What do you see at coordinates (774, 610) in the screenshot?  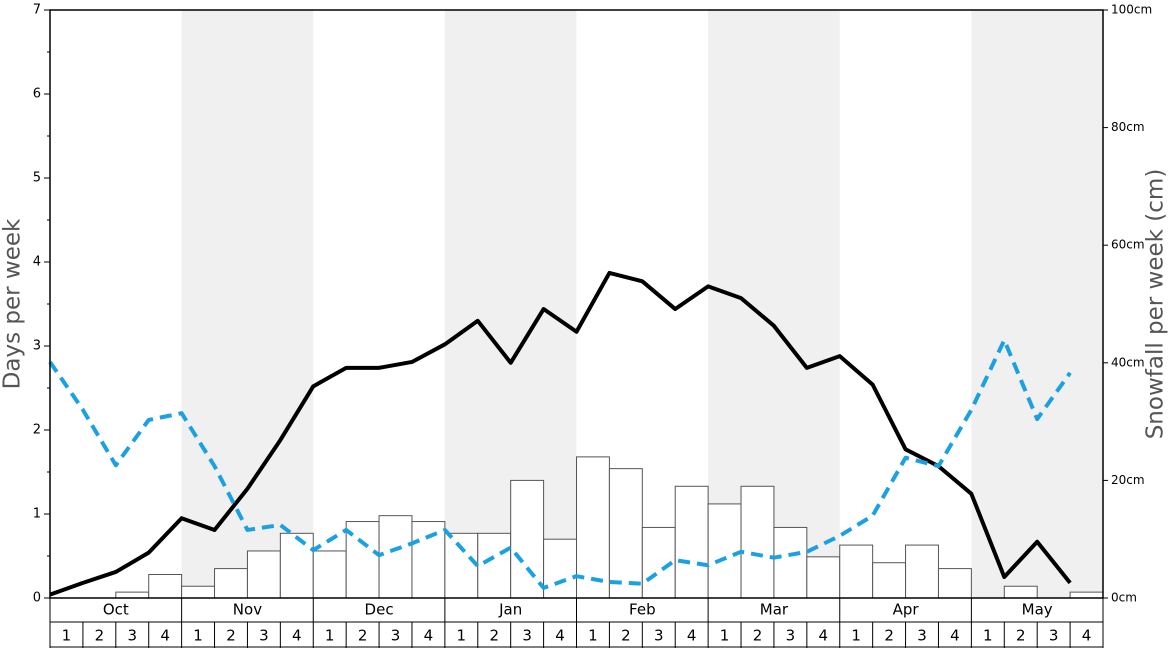 I see `month-label: Mar` at bounding box center [774, 610].